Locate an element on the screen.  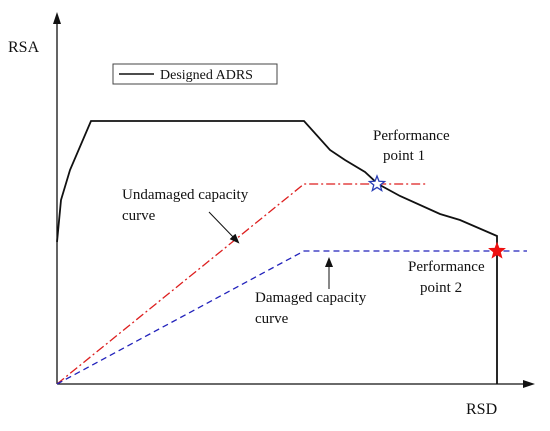
legend-box is located at coordinates (195, 74).